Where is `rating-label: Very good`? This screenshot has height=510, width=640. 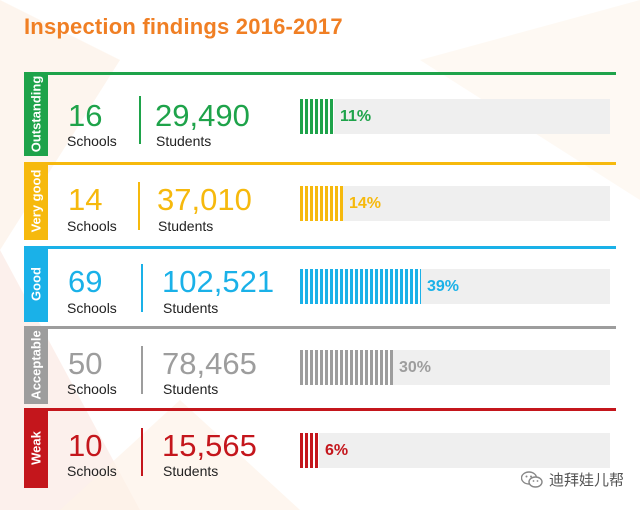
rating-label: Very good is located at coordinates (36, 201).